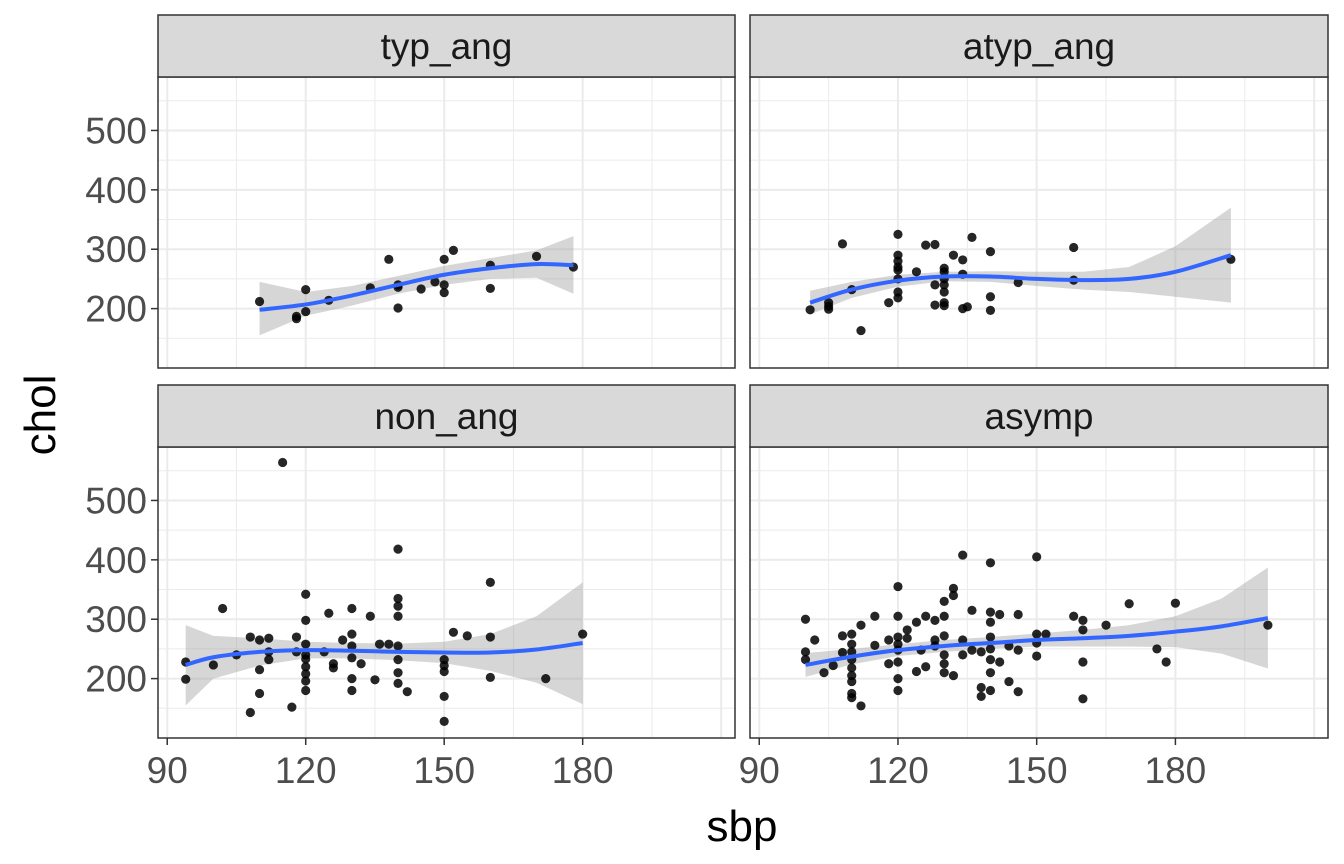 The width and height of the screenshot is (1344, 864). Describe the element at coordinates (447, 46) in the screenshot. I see `strip-label: typ_ang` at that location.